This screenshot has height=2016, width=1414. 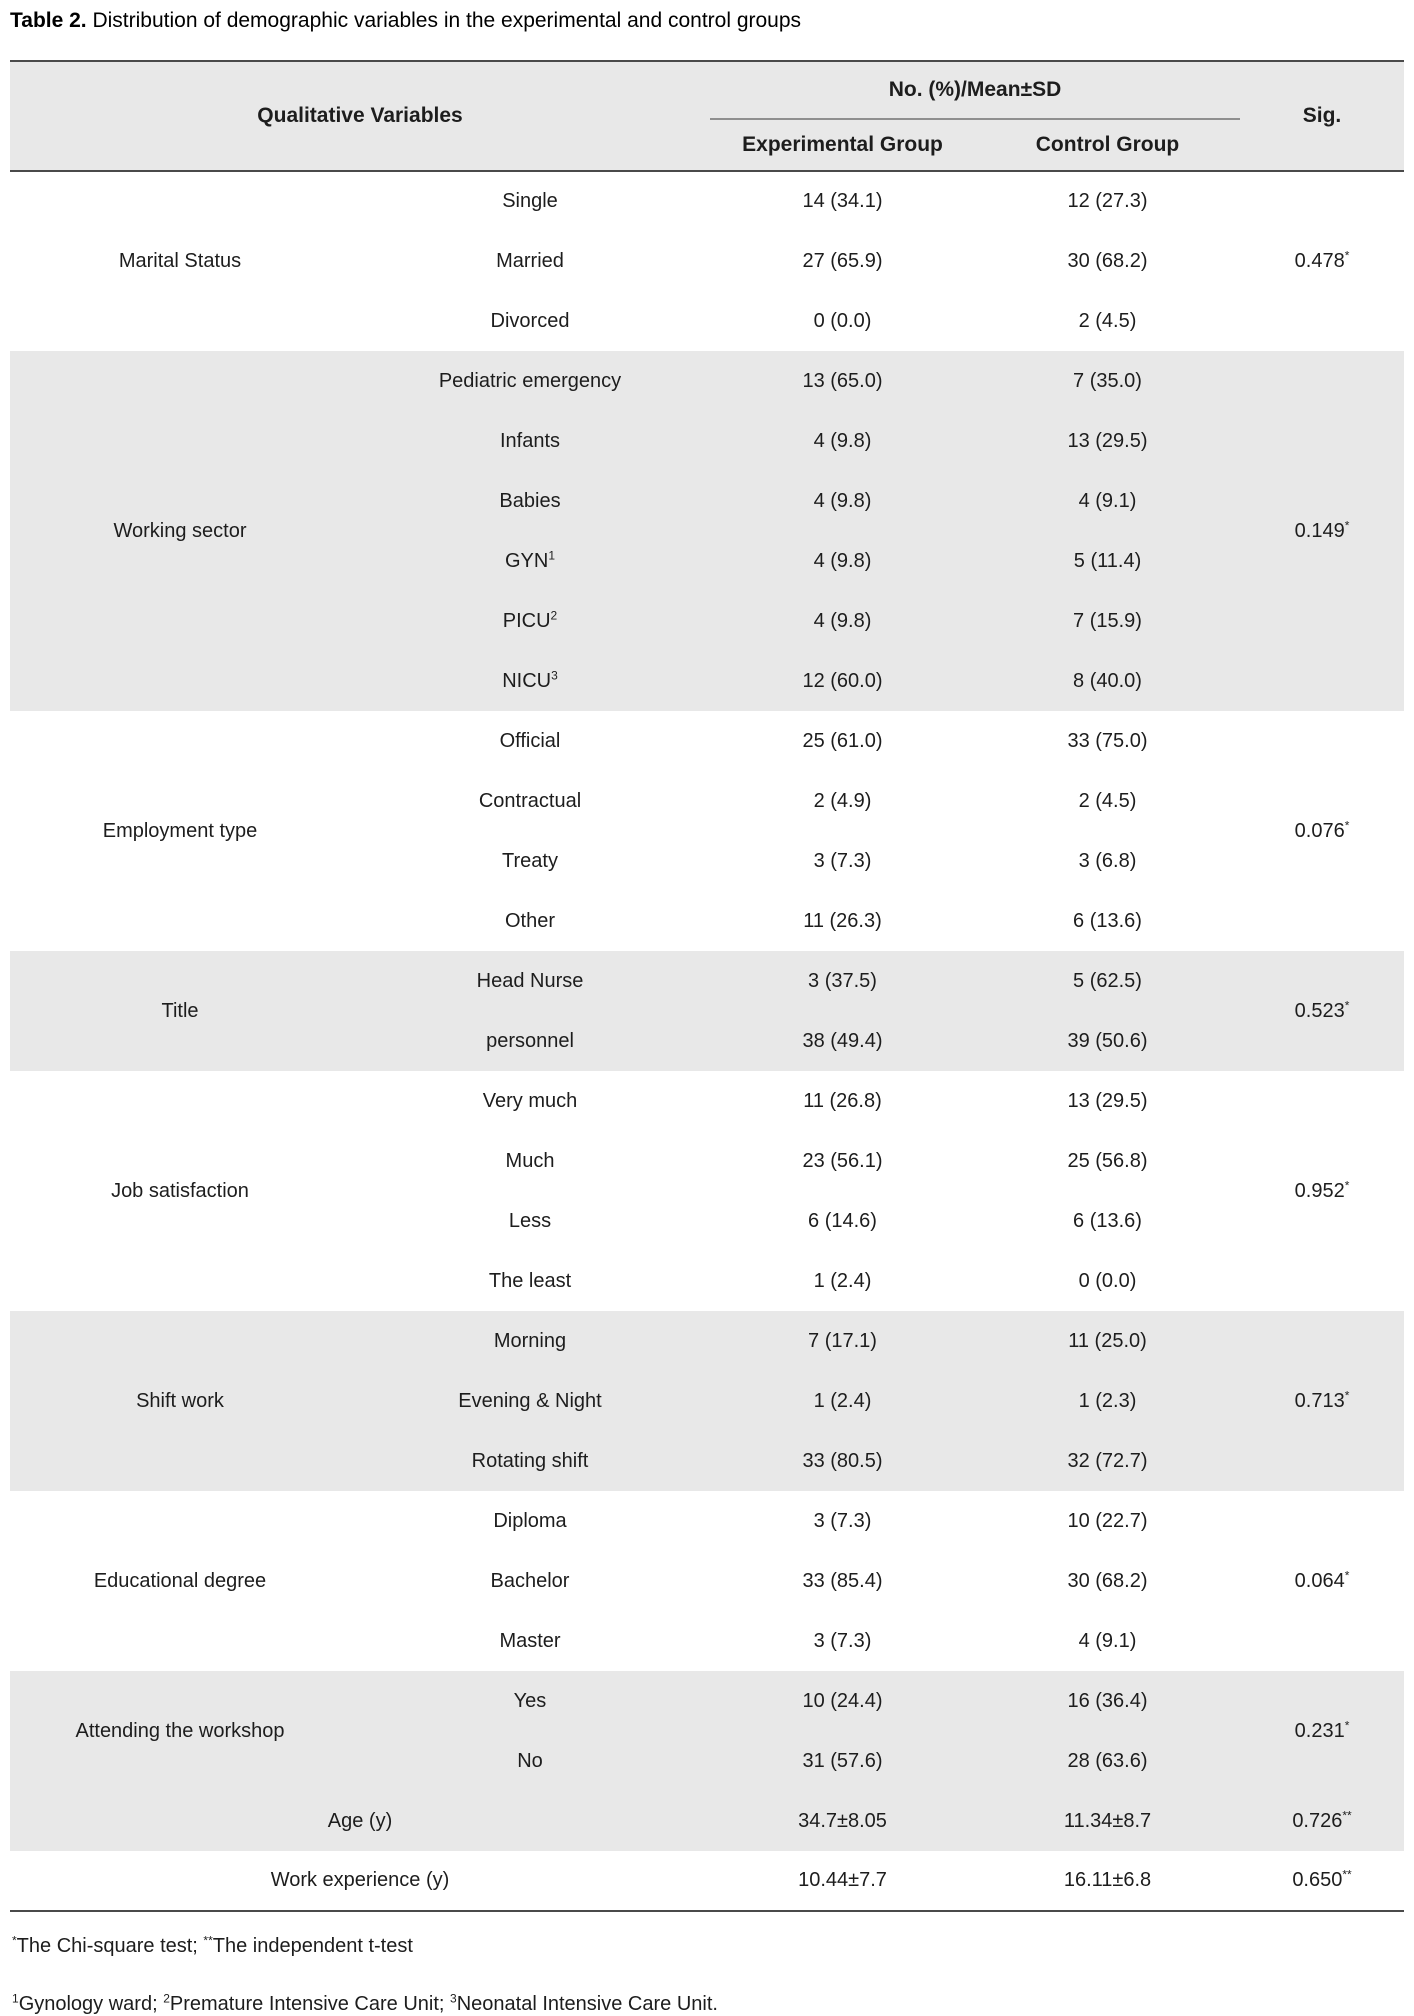 I want to click on footnote-text: Premature Intensive Care Unit;, so click(x=310, y=2004).